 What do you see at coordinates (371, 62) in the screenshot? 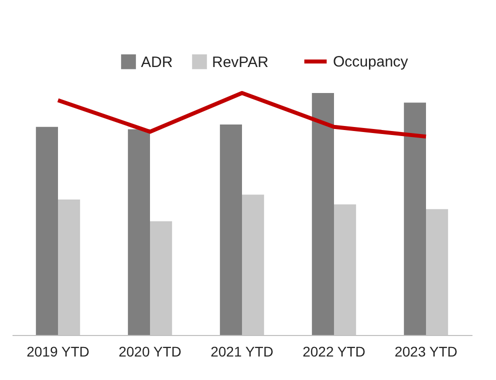
I see `legend-label: Occupancy` at bounding box center [371, 62].